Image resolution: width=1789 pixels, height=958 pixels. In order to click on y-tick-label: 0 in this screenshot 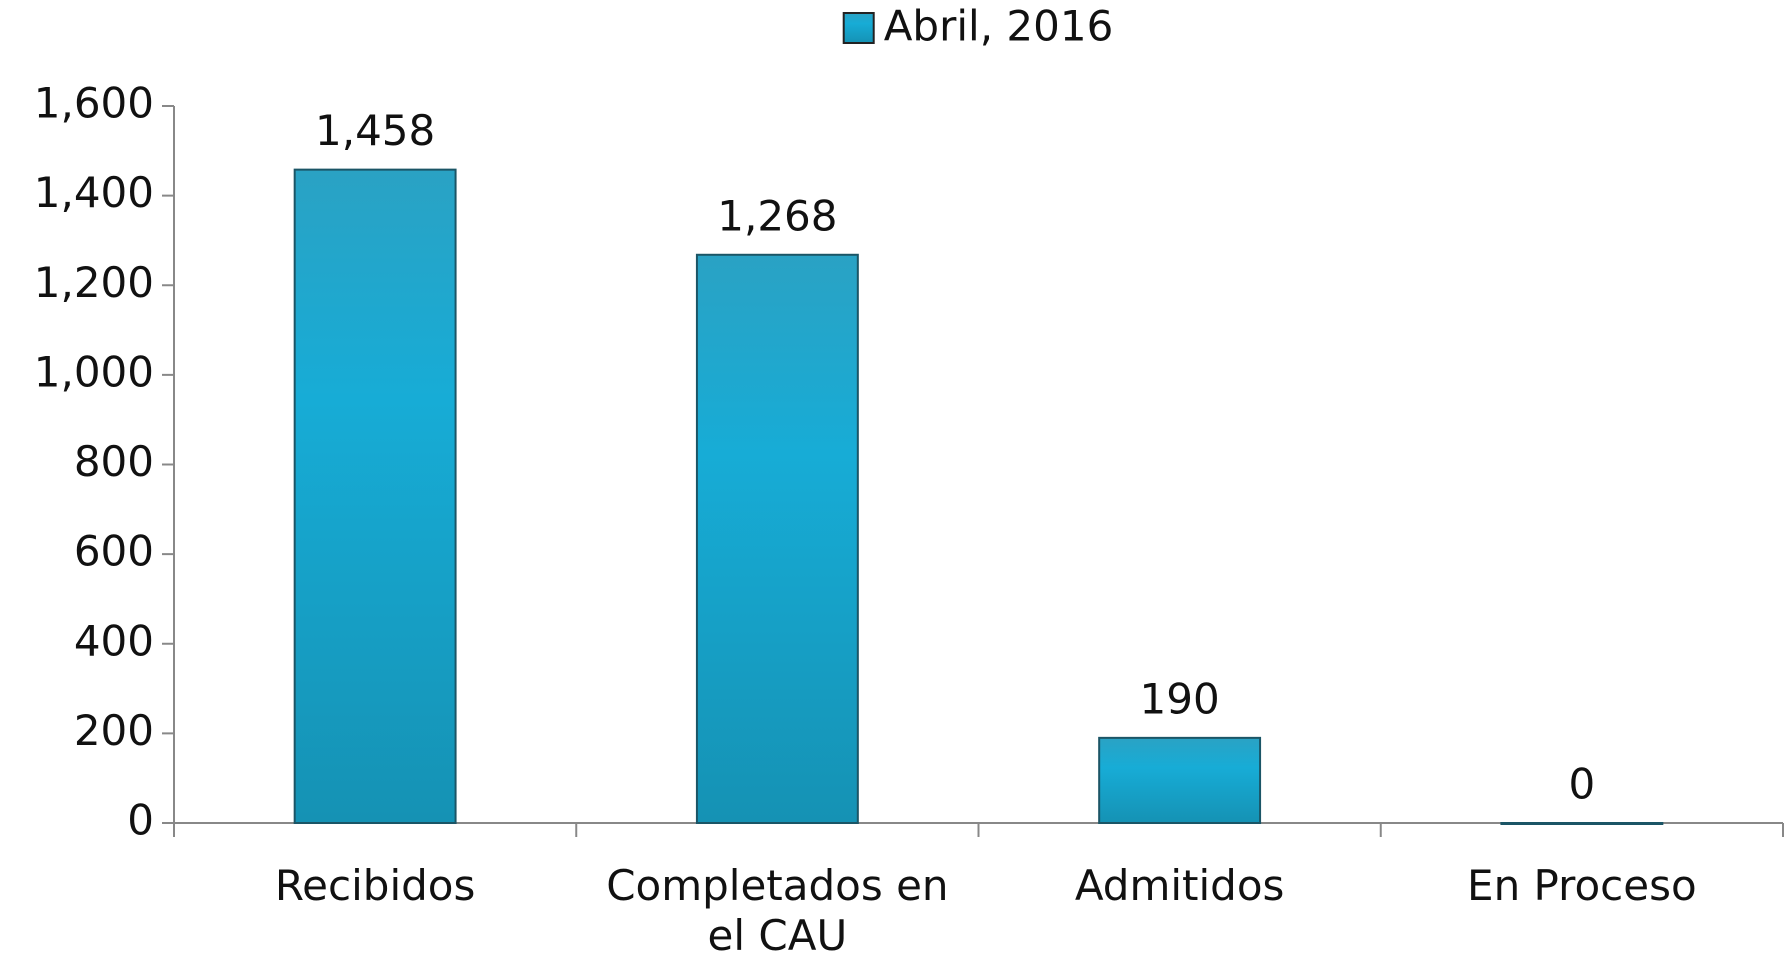, I will do `click(140, 820)`.